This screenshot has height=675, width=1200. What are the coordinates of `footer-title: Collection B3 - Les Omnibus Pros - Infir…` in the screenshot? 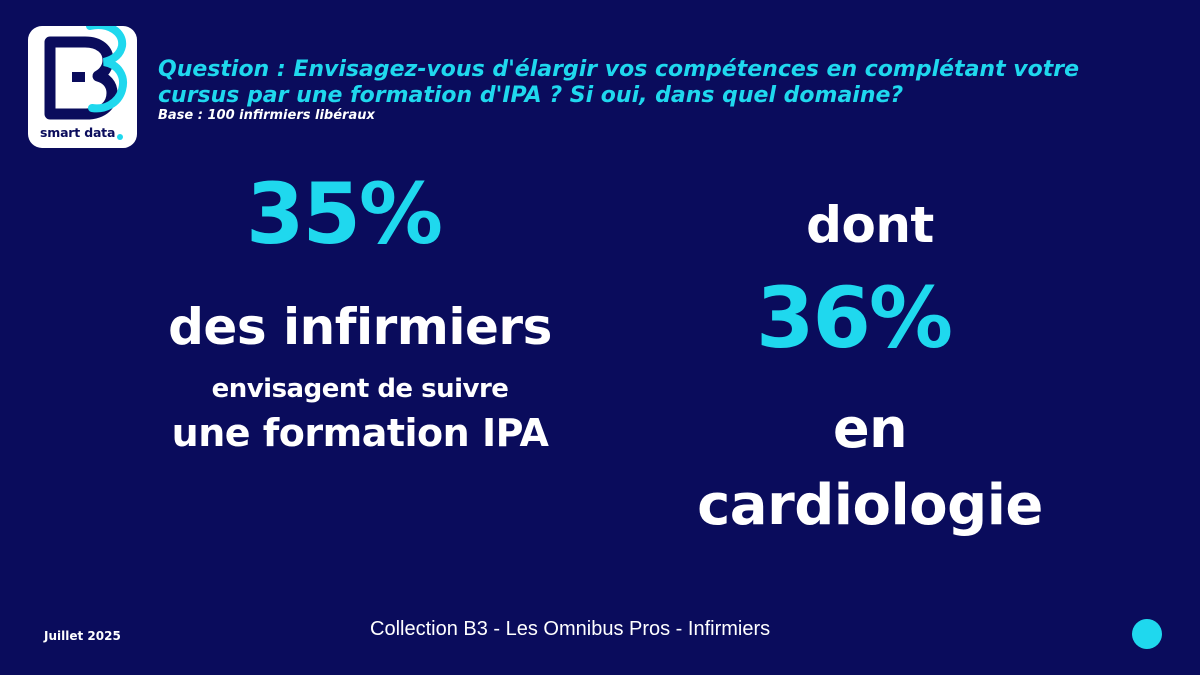 It's located at (570, 629).